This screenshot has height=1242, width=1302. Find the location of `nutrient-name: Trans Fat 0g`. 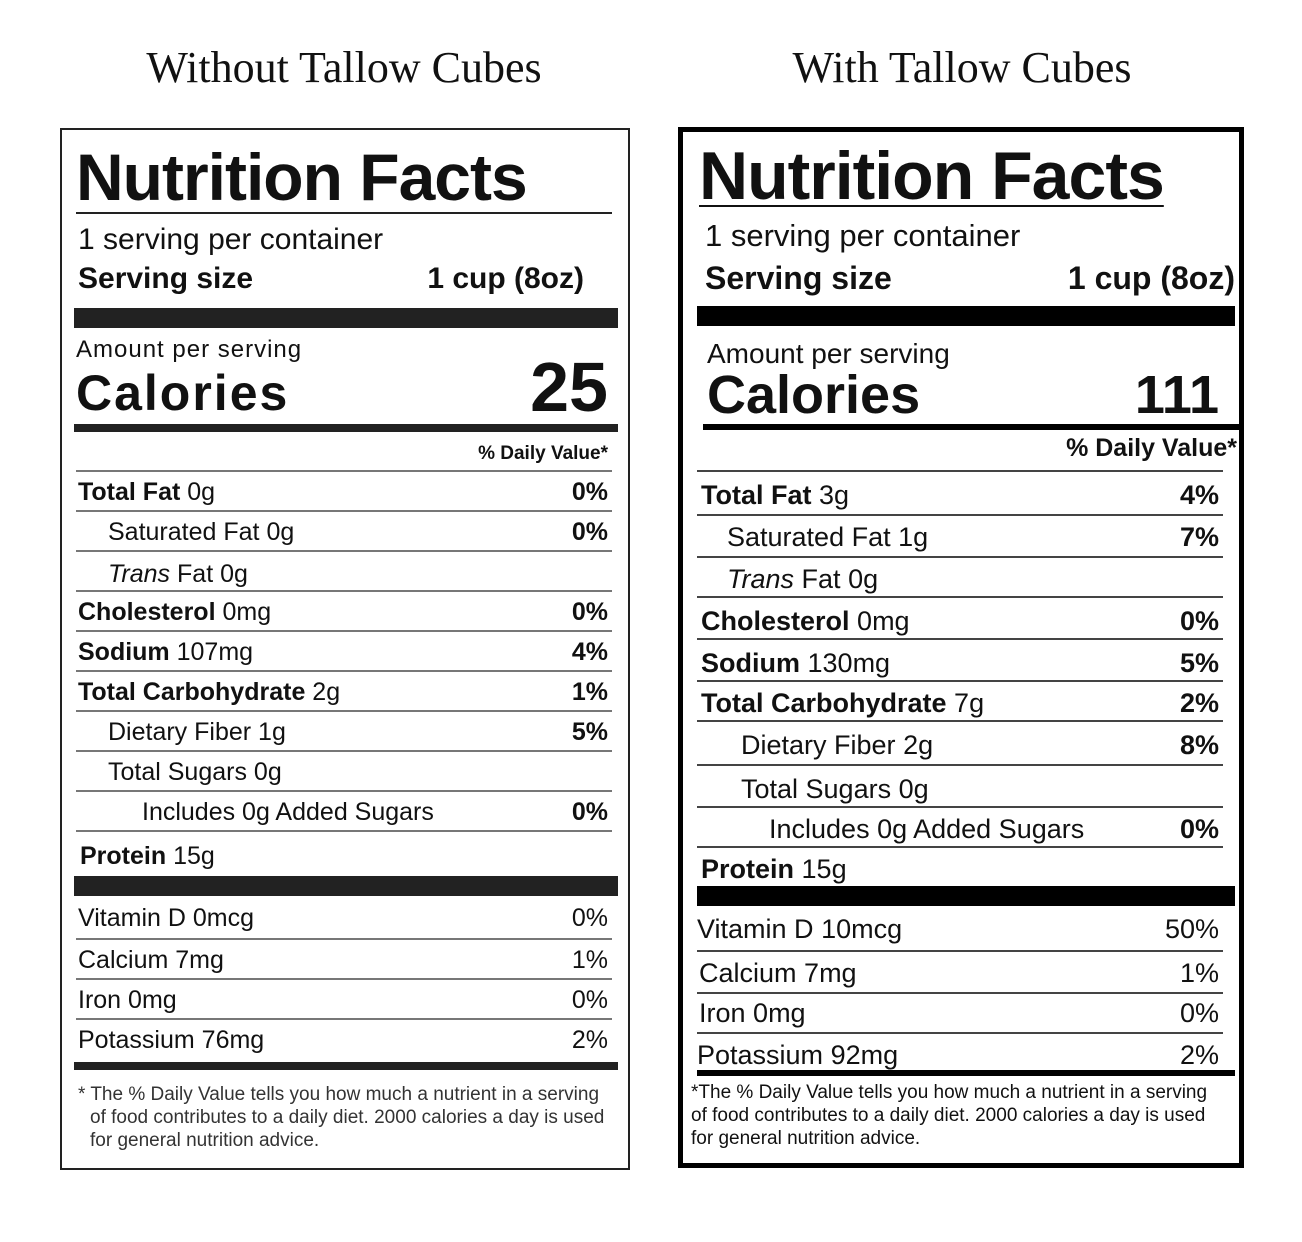

nutrient-name: Trans Fat 0g is located at coordinates (178, 574).